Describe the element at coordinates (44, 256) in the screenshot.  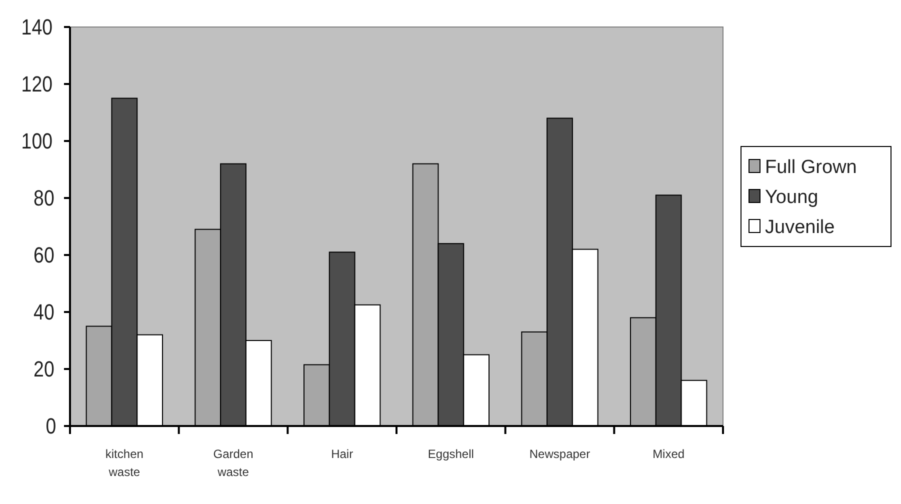
I see `y-tick-label: 60` at that location.